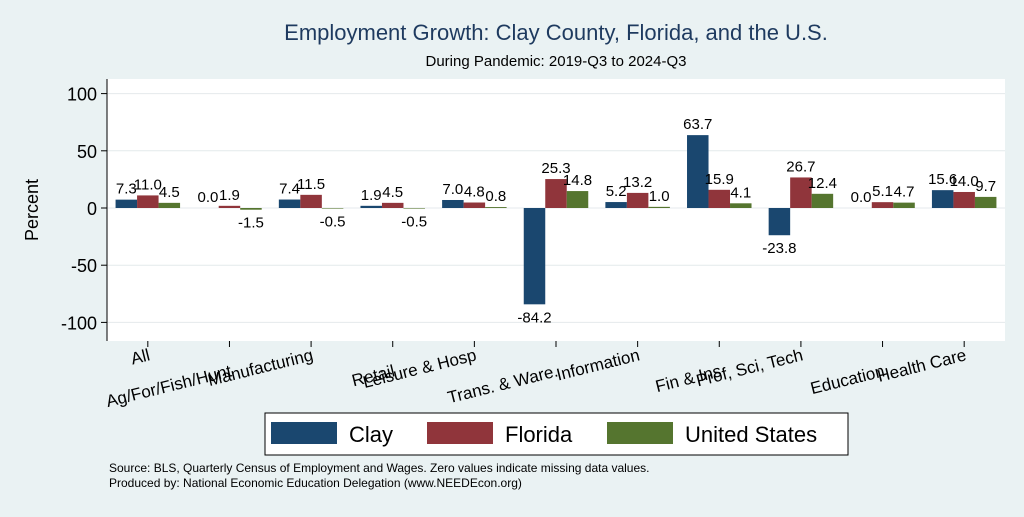  Describe the element at coordinates (251, 223) in the screenshot. I see `data-label: -1.5` at that location.